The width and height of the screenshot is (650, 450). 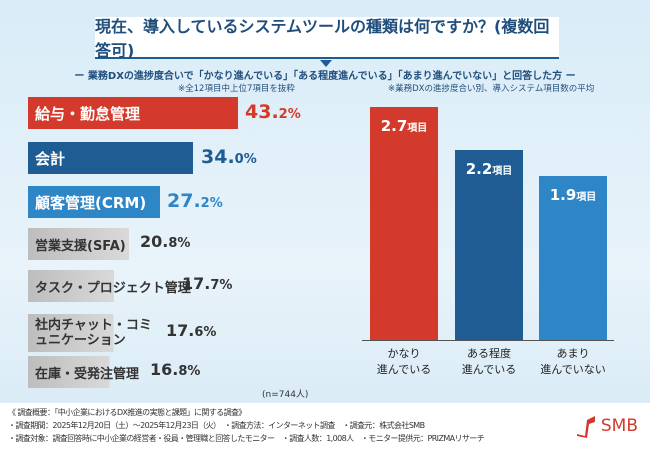 What do you see at coordinates (573, 195) in the screenshot?
I see `column-value-3: 1.9項目` at bounding box center [573, 195].